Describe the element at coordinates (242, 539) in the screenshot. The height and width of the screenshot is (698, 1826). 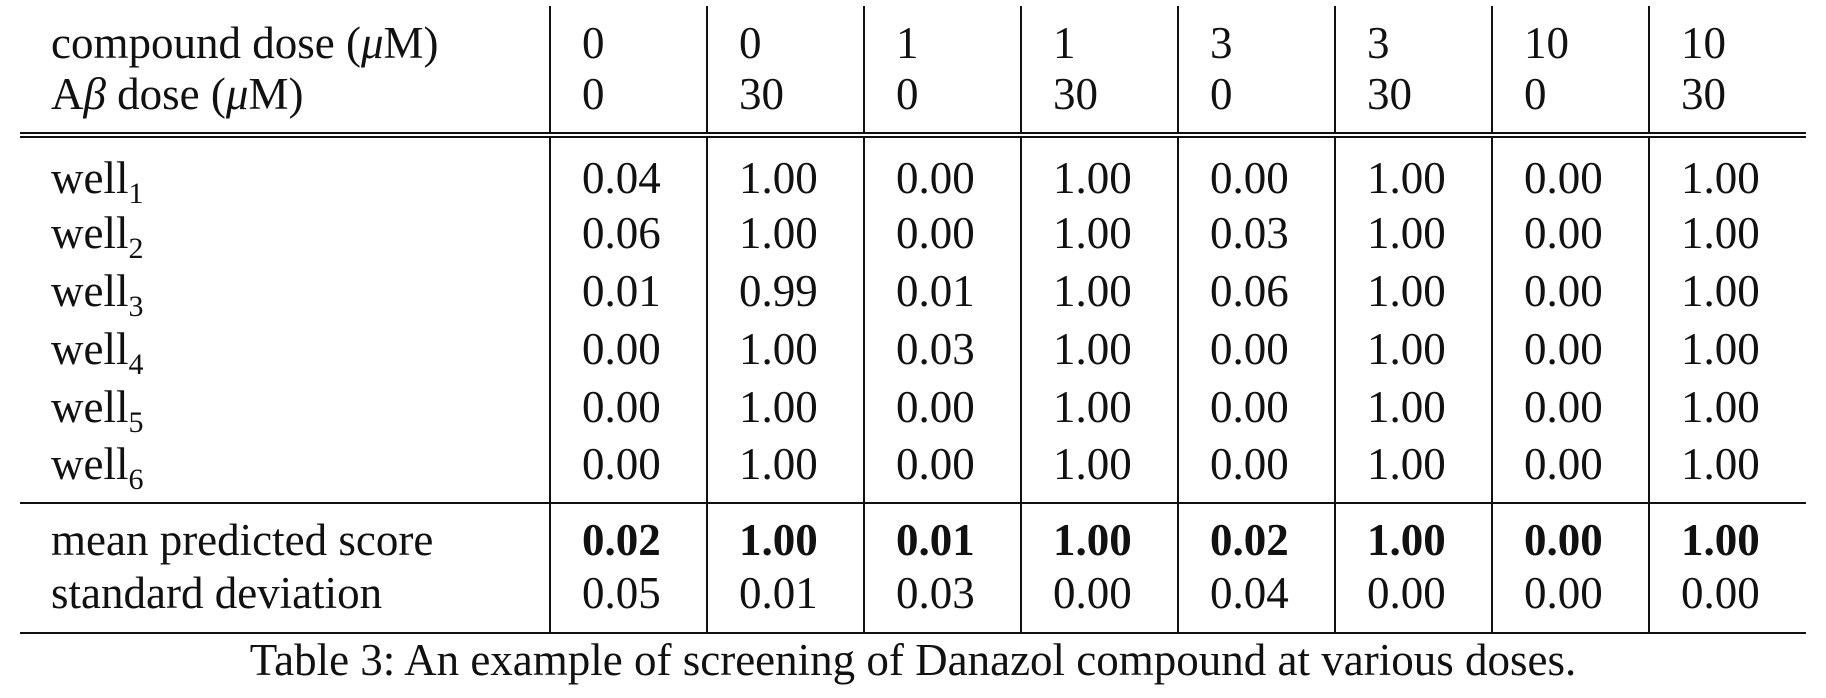
I see `mean-score-label: mean predicted score` at that location.